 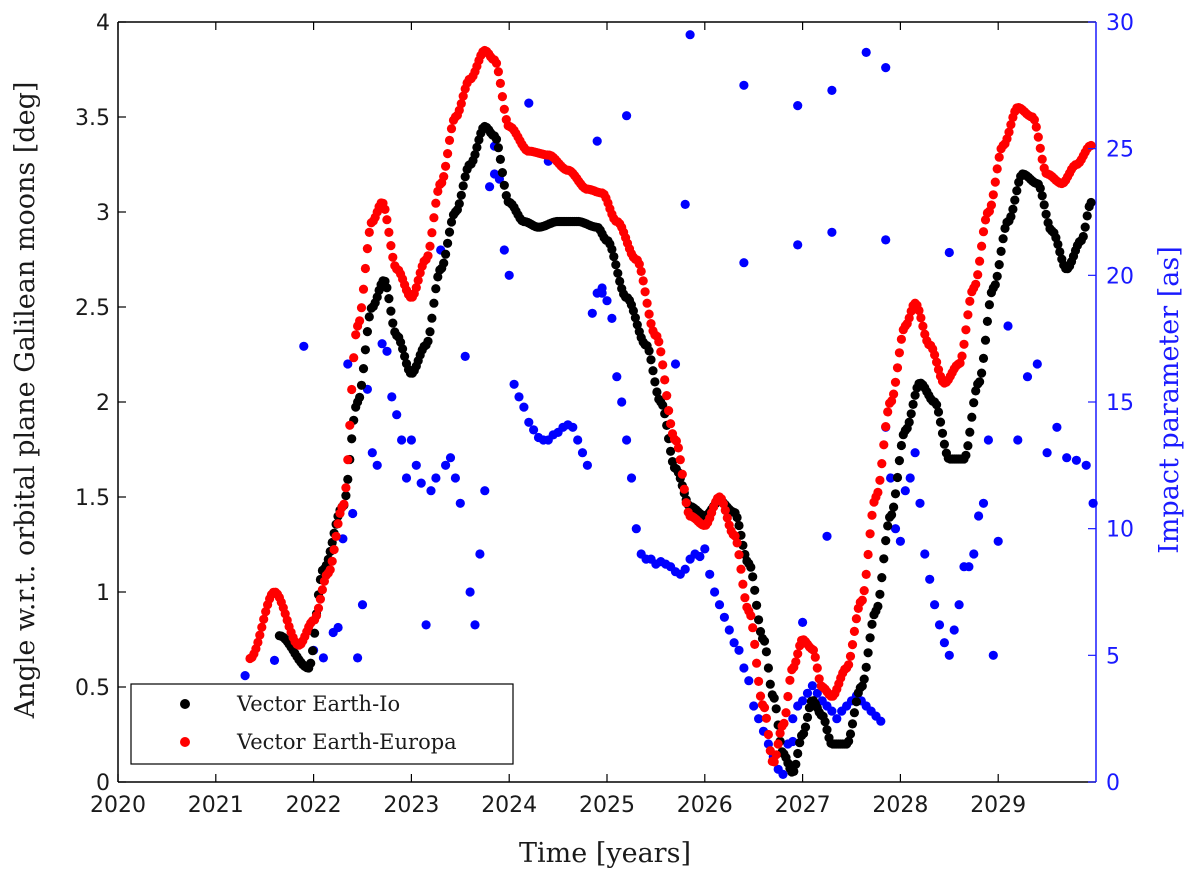 I want to click on y-tick-label-left: 0.5, so click(x=92, y=688).